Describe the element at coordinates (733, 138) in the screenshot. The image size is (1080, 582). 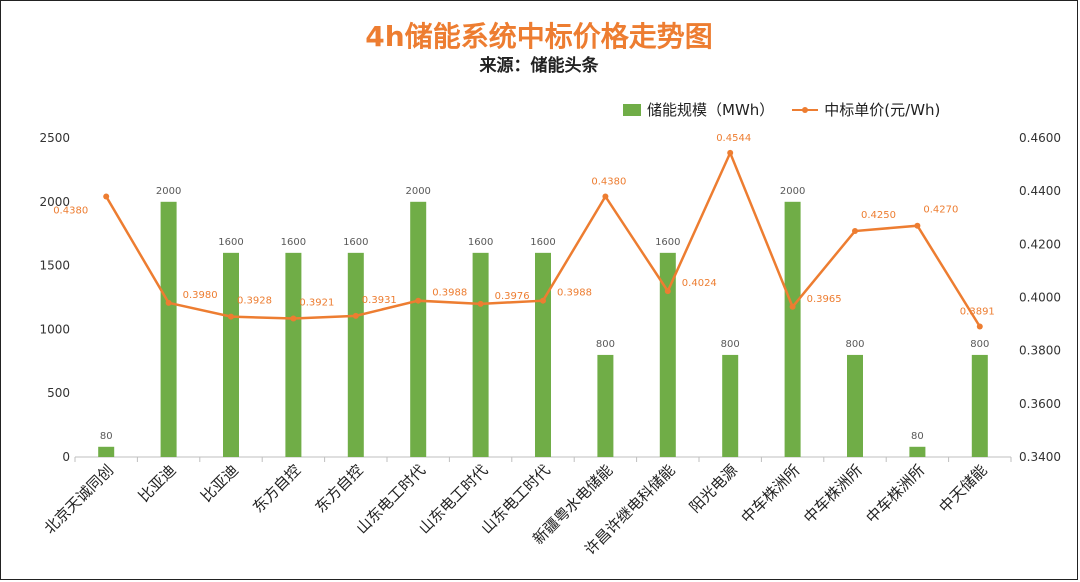
I see `price-value-label: 0.4544` at that location.